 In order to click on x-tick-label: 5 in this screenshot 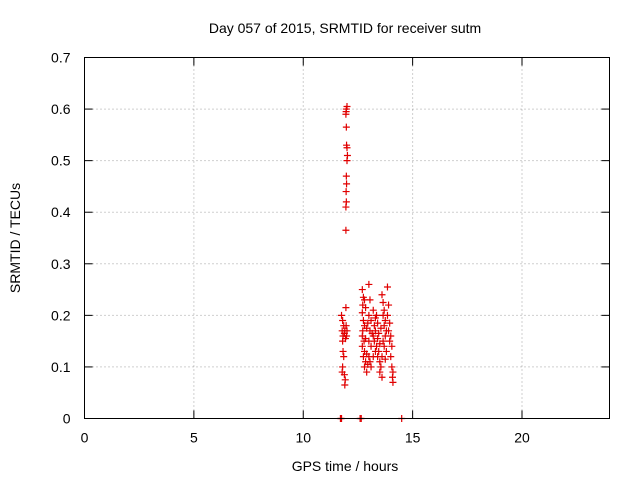, I will do `click(194, 438)`.